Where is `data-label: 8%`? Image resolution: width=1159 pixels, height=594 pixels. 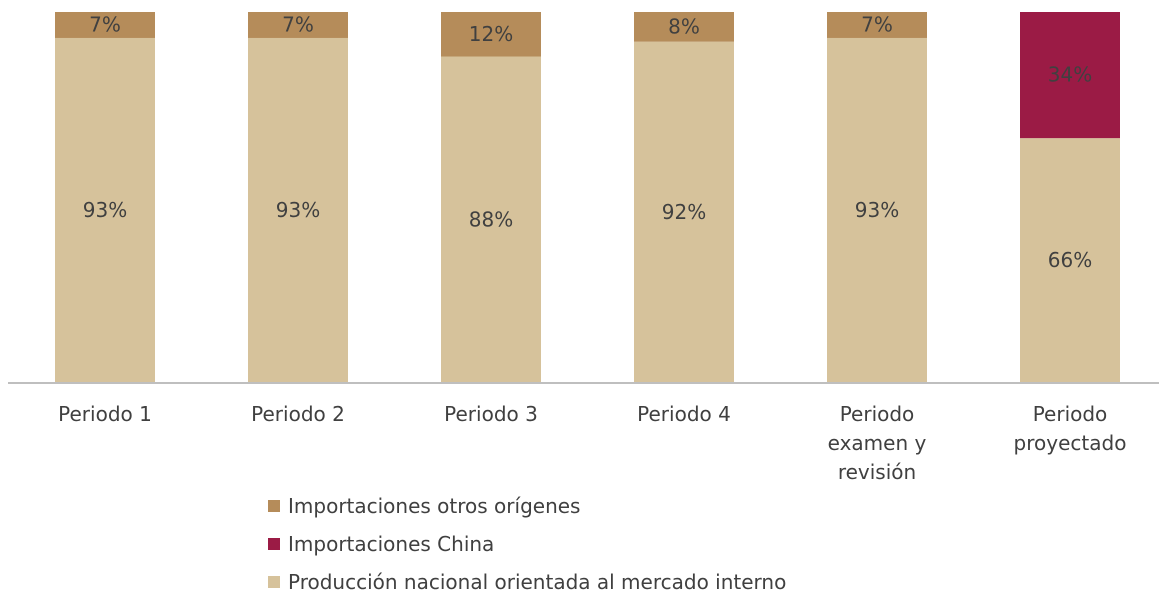
data-label: 8% is located at coordinates (684, 26).